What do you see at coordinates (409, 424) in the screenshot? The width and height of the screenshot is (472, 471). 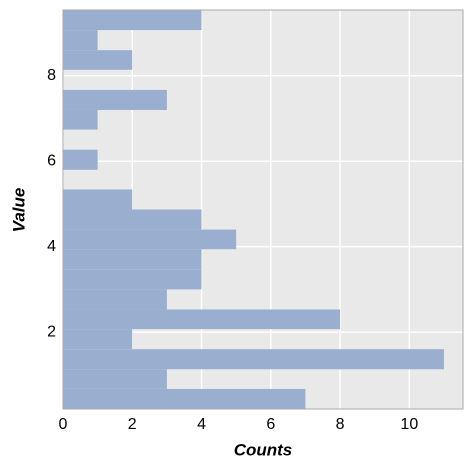 I see `x-tick-label: 10` at bounding box center [409, 424].